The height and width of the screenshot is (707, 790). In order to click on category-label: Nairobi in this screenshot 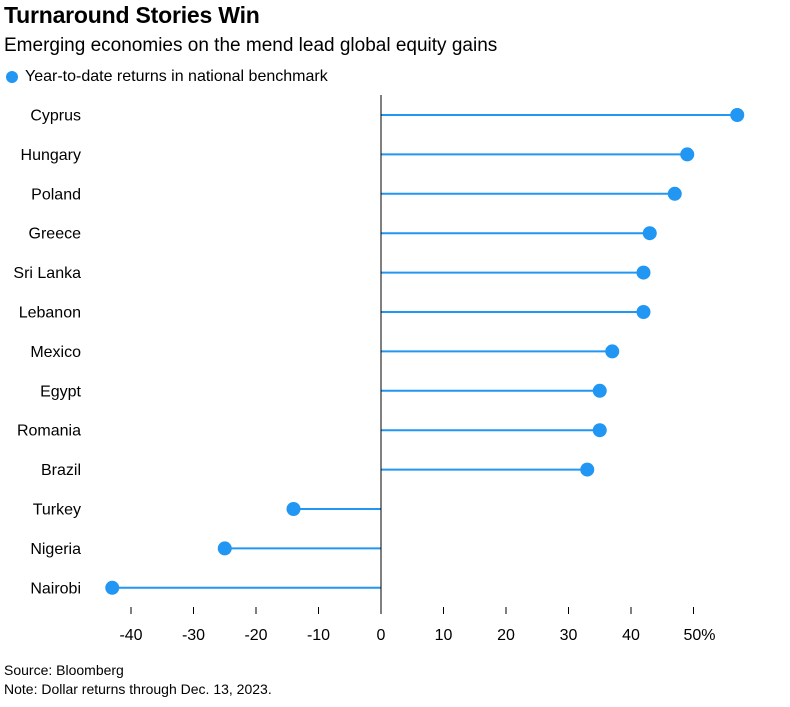, I will do `click(55, 588)`.